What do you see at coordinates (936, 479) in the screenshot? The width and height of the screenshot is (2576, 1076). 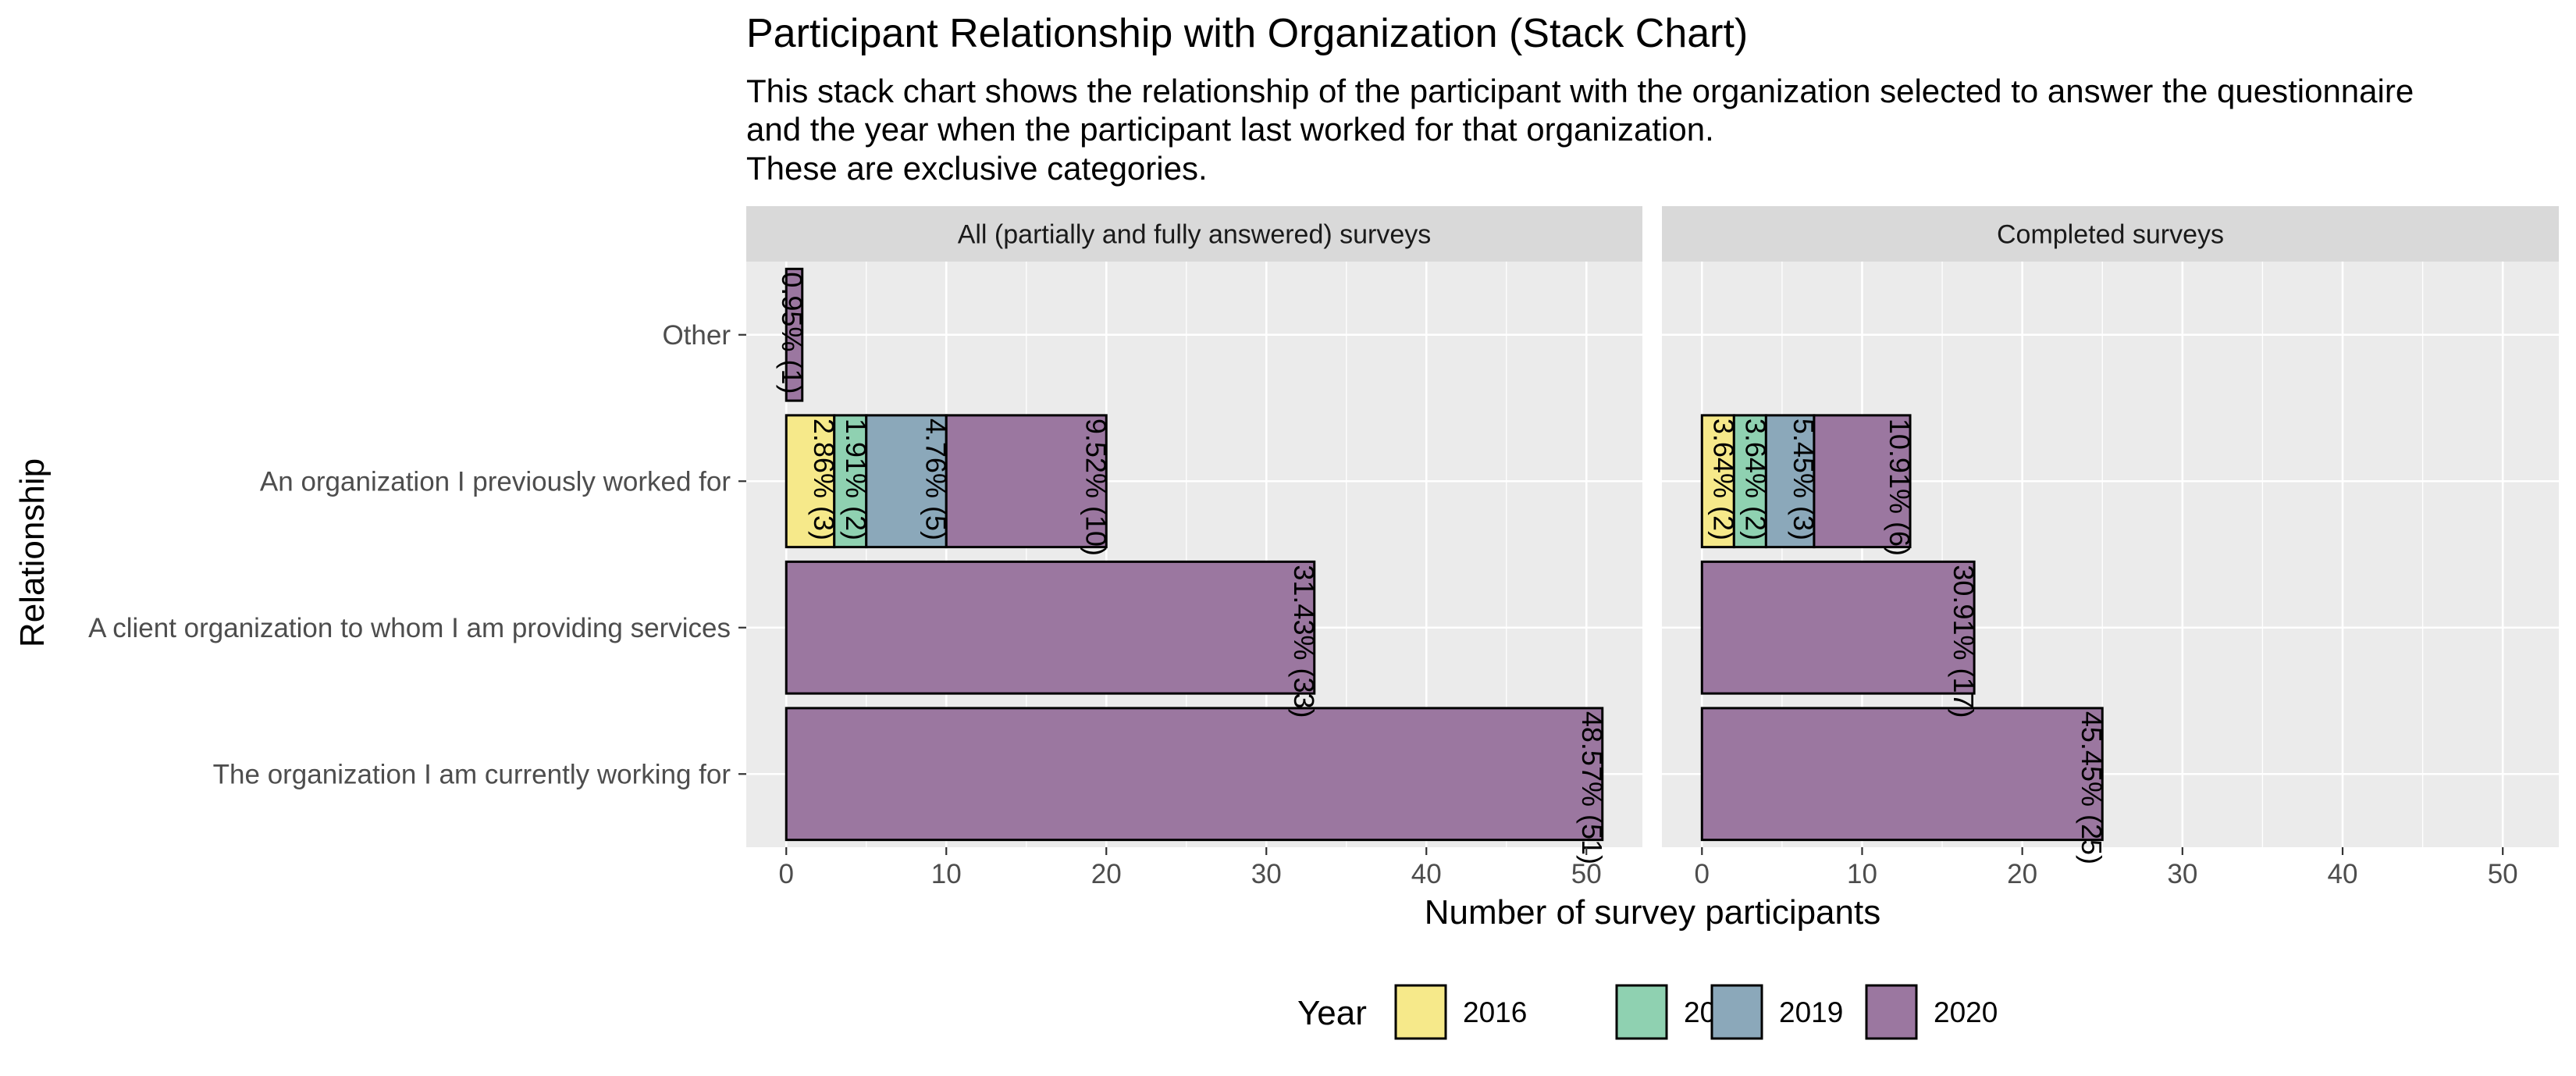 I see `bar-value-label: 4.76% (5)` at bounding box center [936, 479].